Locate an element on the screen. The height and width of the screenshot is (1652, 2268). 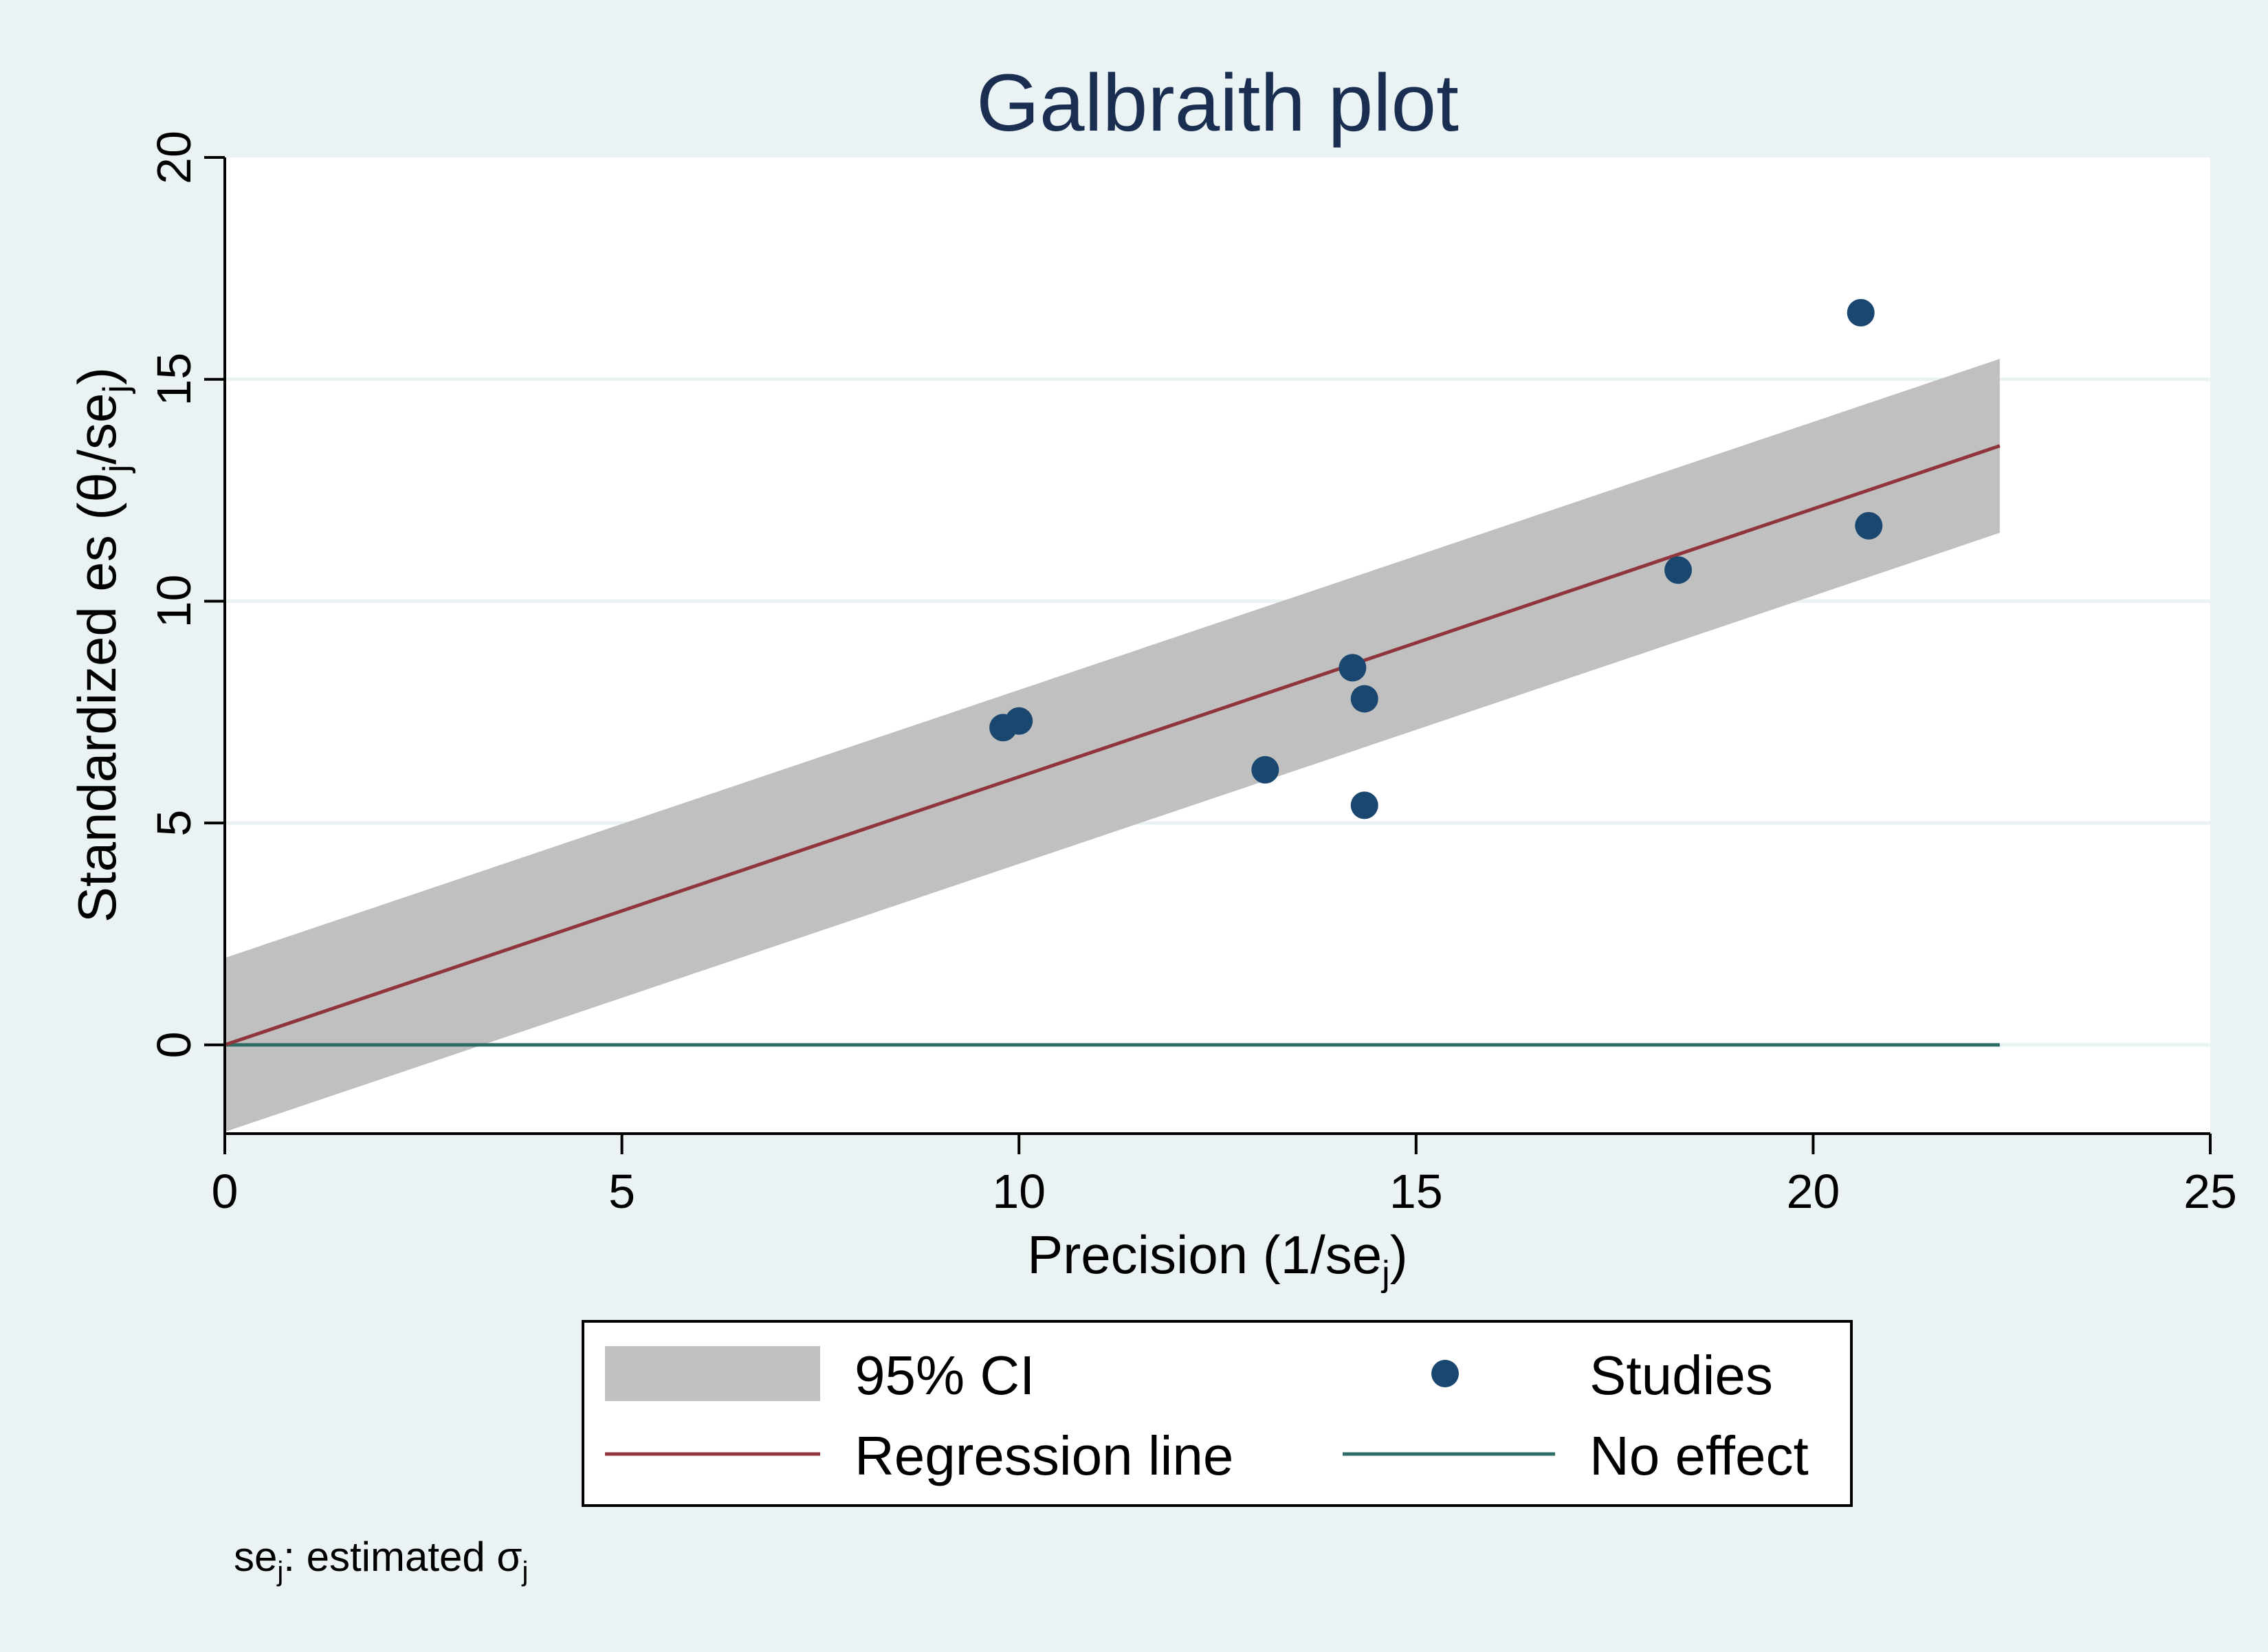
x-tick-label: 20 is located at coordinates (1813, 1191).